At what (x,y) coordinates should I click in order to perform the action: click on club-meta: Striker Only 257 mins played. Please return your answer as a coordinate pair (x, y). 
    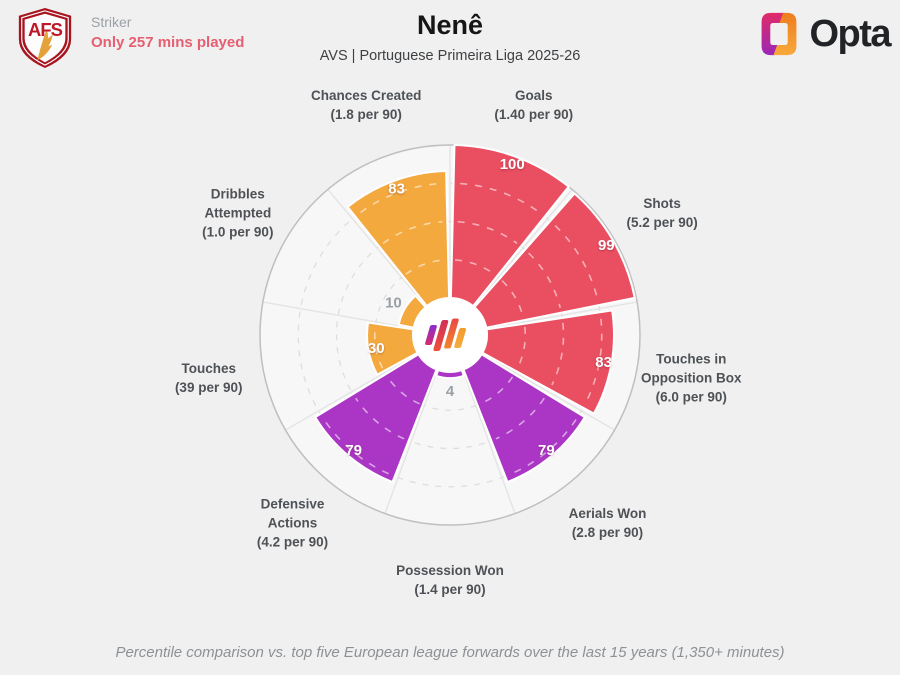
    Looking at the image, I should click on (167, 28).